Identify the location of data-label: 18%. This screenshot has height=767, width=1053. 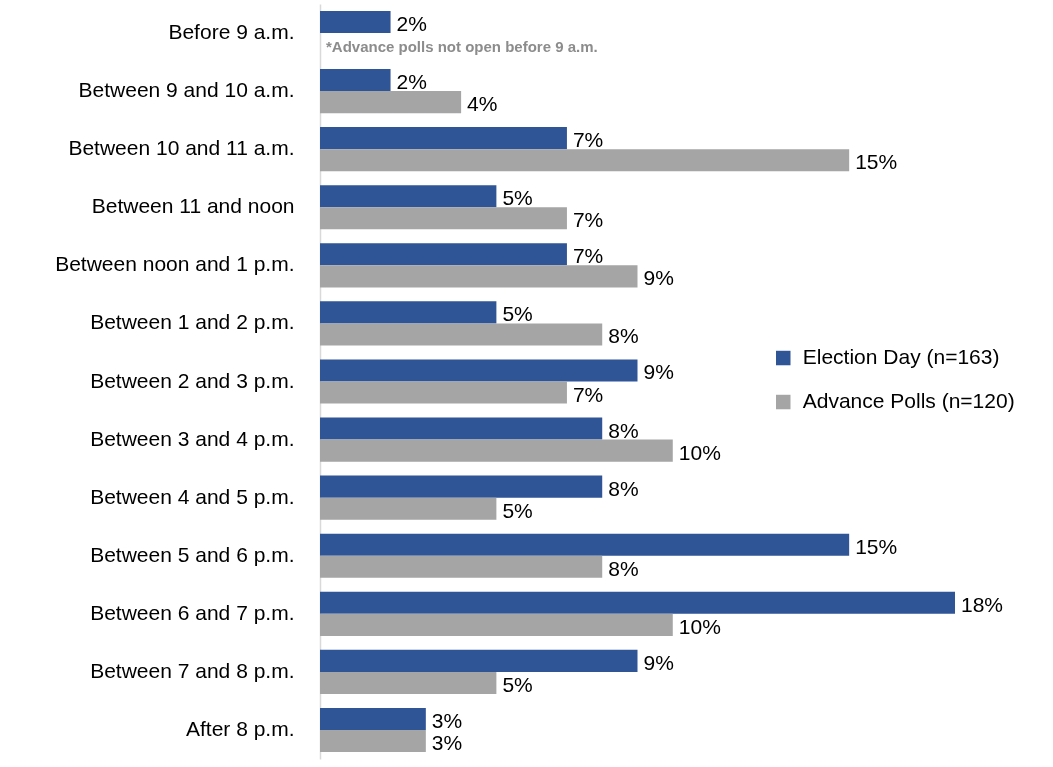
(982, 604).